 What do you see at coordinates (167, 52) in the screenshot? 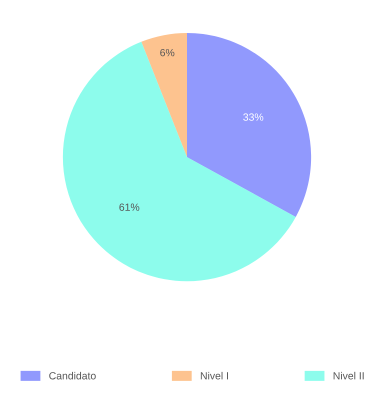
I see `data-label: 6%` at bounding box center [167, 52].